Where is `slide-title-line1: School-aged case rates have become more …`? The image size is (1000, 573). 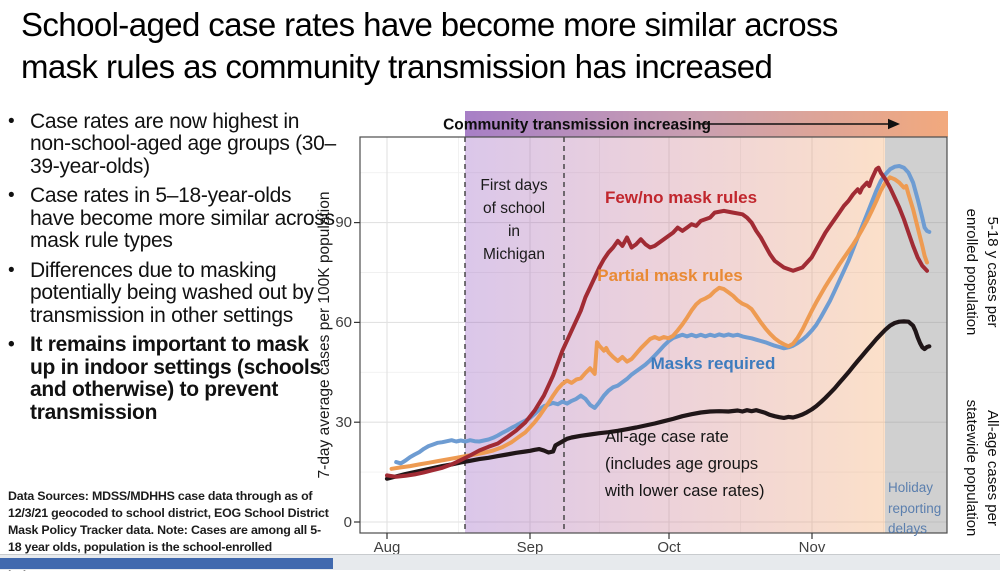 slide-title-line1: School-aged case rates have become more … is located at coordinates (429, 24).